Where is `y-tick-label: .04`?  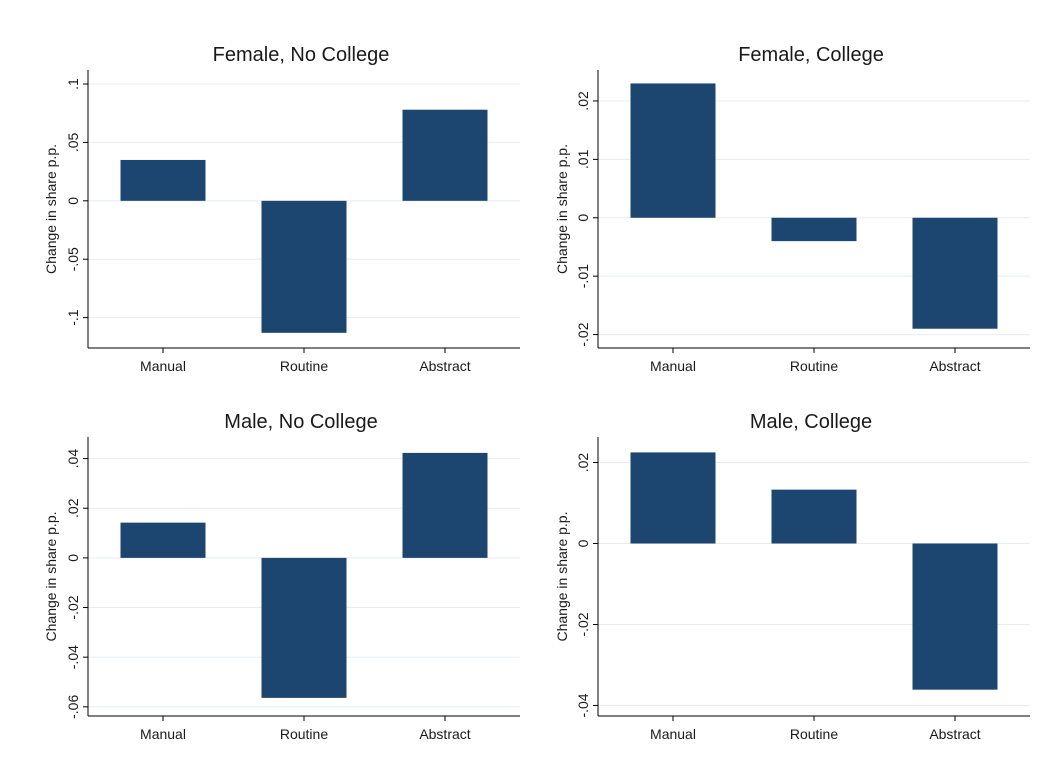 y-tick-label: .04 is located at coordinates (73, 459).